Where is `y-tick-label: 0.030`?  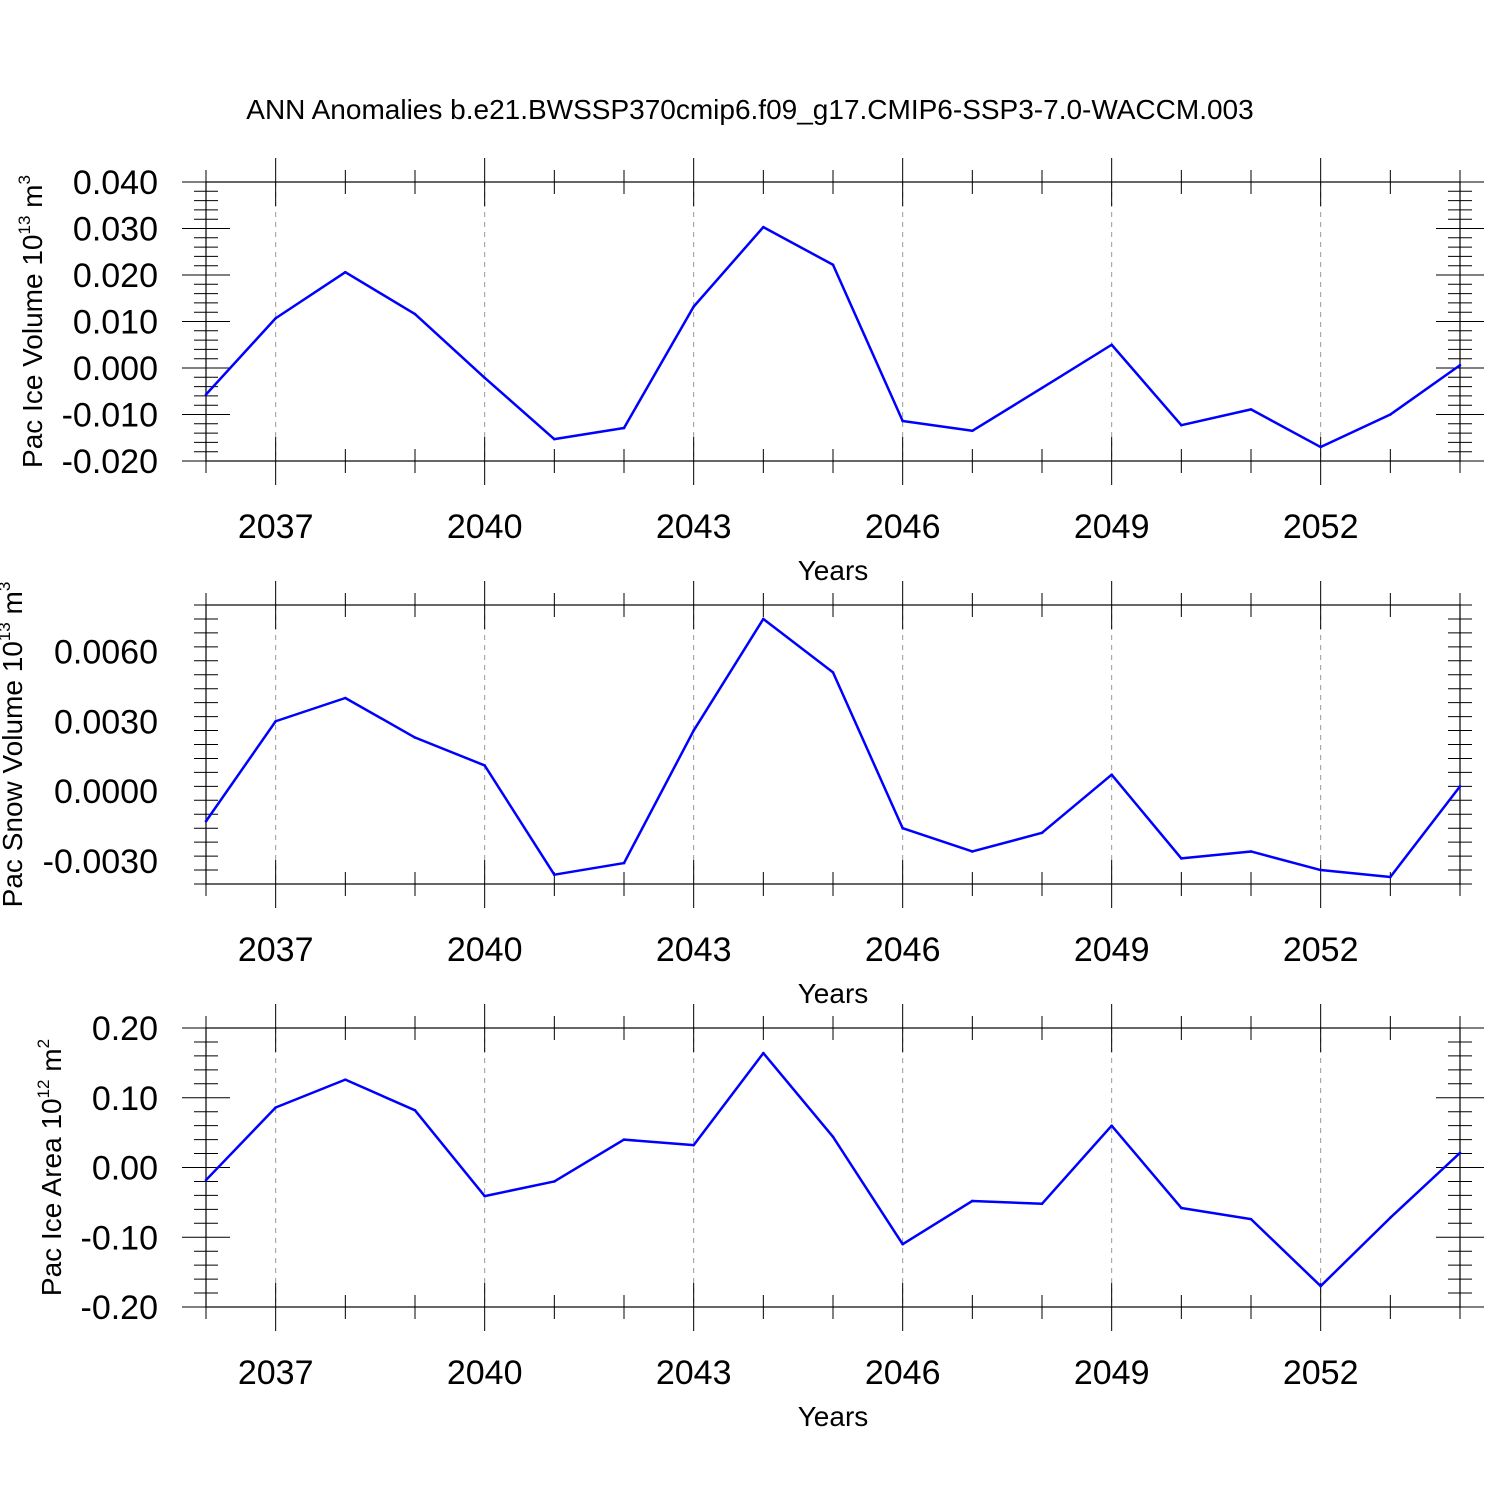 y-tick-label: 0.030 is located at coordinates (115, 230).